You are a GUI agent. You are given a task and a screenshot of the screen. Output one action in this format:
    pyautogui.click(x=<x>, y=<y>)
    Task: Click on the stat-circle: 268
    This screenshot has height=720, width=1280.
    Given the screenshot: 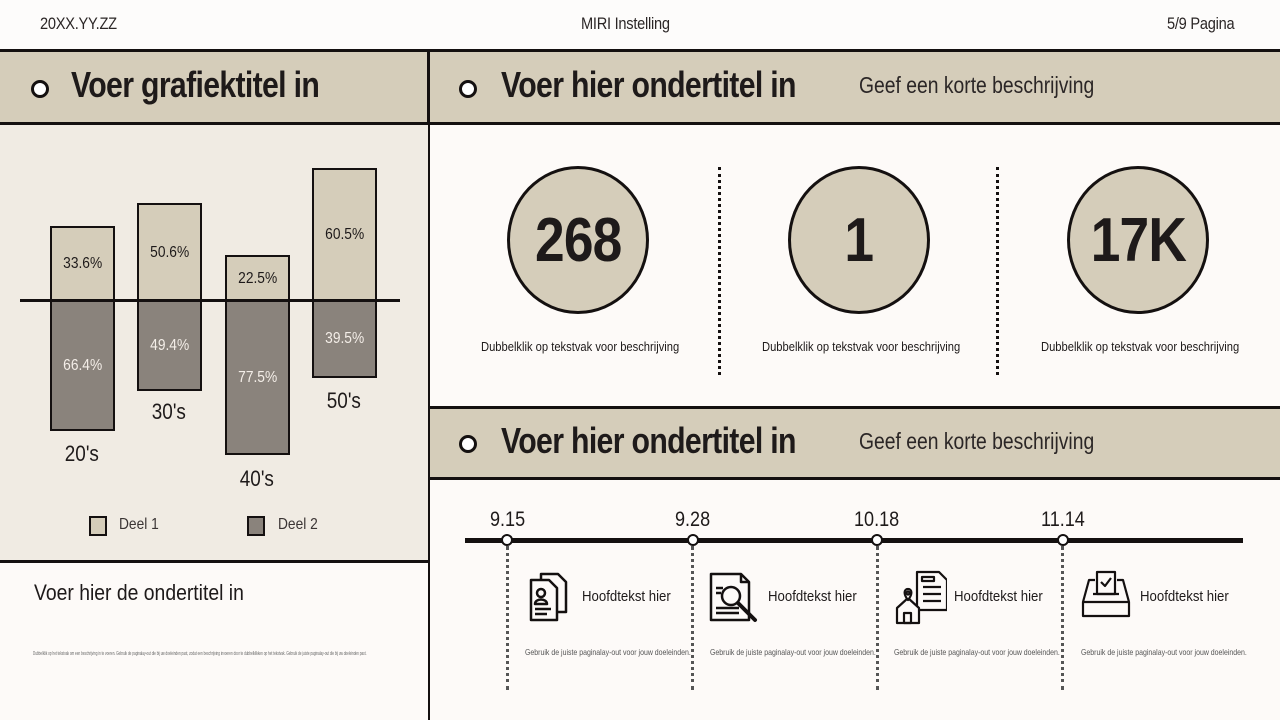 What is the action you would take?
    pyautogui.click(x=578, y=240)
    